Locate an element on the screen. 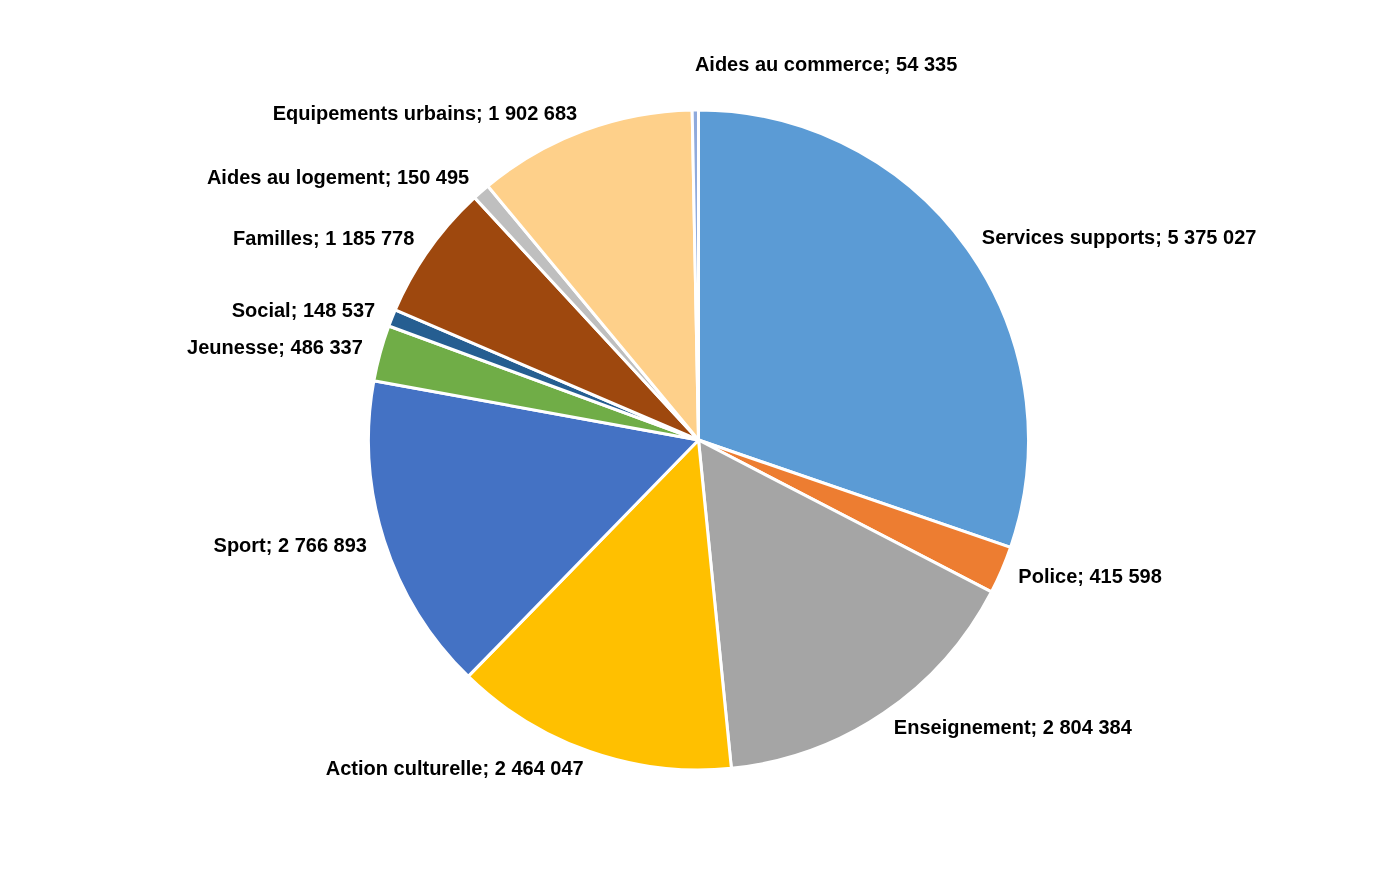 This screenshot has width=1397, height=880. slice-label: Action culturelle; 2 464 047 is located at coordinates (454, 767).